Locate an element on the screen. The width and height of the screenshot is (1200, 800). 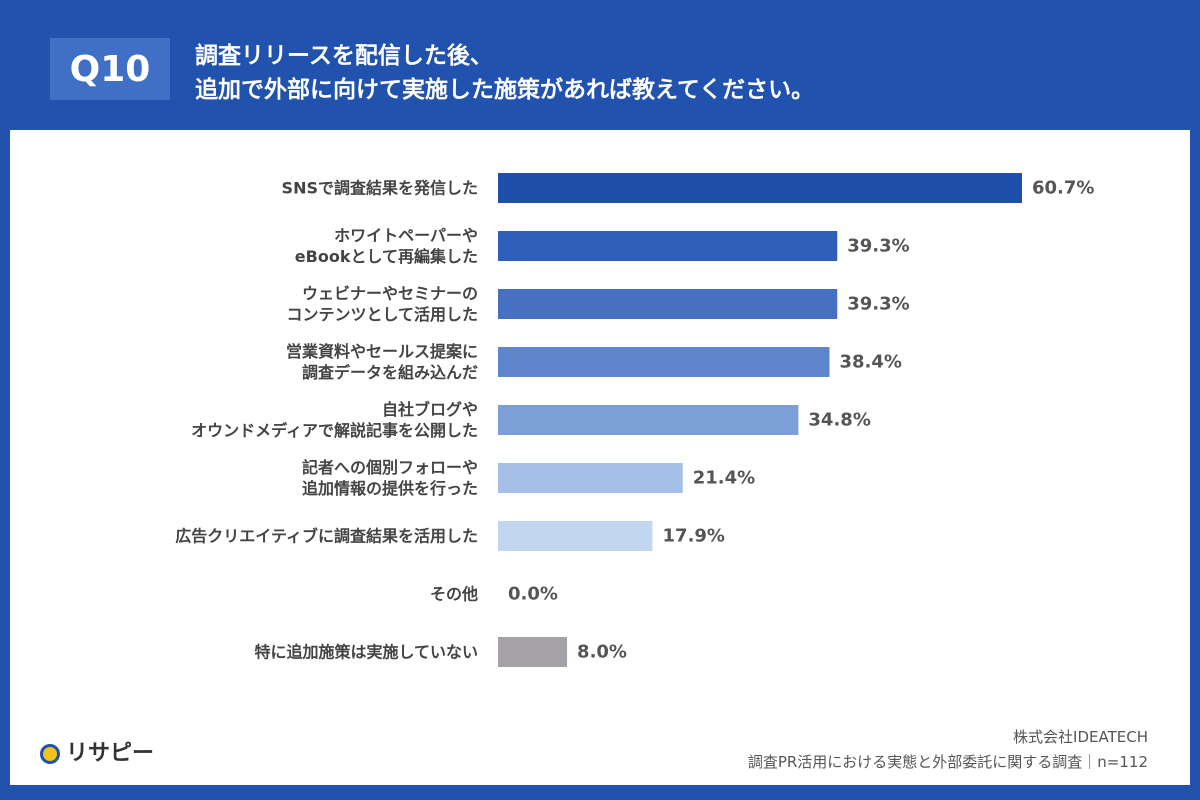
category-label: SNSで調査結果を発信した is located at coordinates (379, 188).